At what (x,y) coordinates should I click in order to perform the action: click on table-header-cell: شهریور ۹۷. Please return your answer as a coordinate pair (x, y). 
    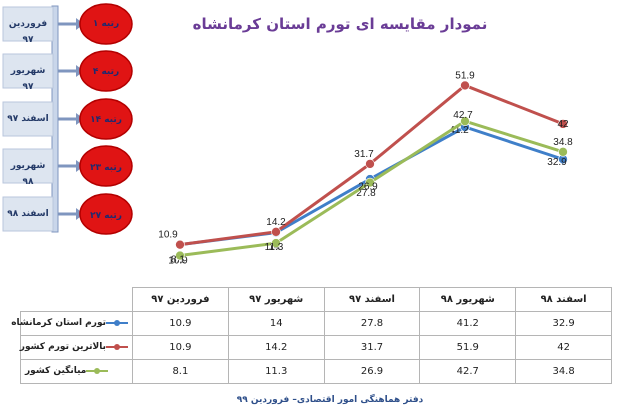
    Looking at the image, I should click on (276, 299).